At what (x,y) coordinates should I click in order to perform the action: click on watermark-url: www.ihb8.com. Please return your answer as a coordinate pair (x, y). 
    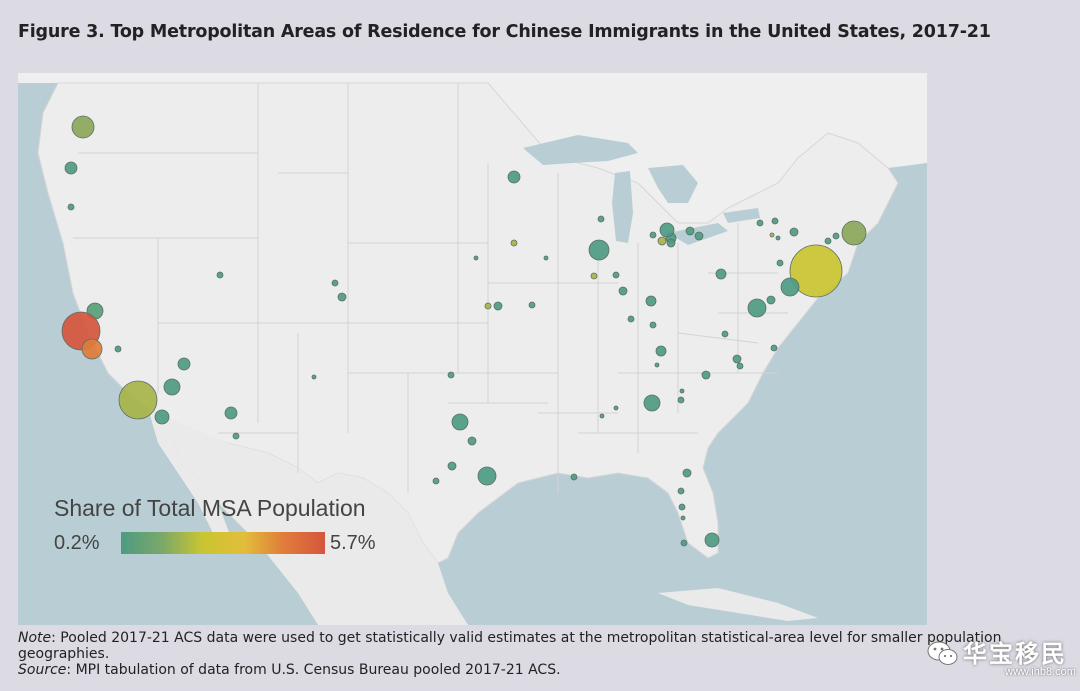
    Looking at the image, I should click on (1040, 672).